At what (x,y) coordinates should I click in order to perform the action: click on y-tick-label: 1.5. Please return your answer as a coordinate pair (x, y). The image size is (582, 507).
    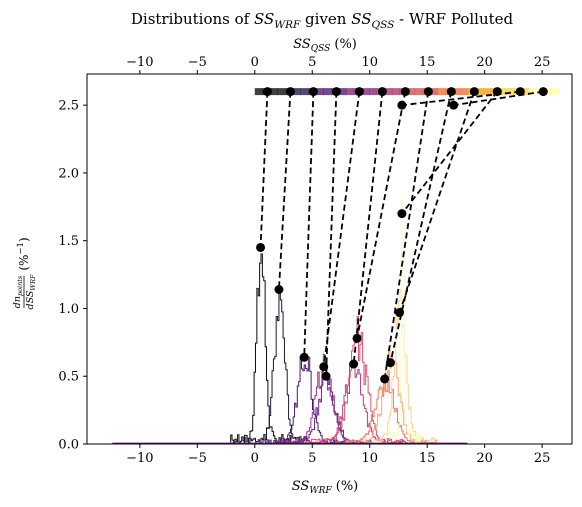
    Looking at the image, I should click on (68, 241).